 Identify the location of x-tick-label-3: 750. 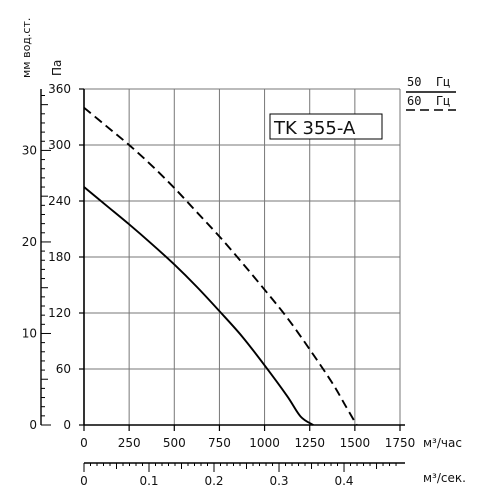
(219, 443).